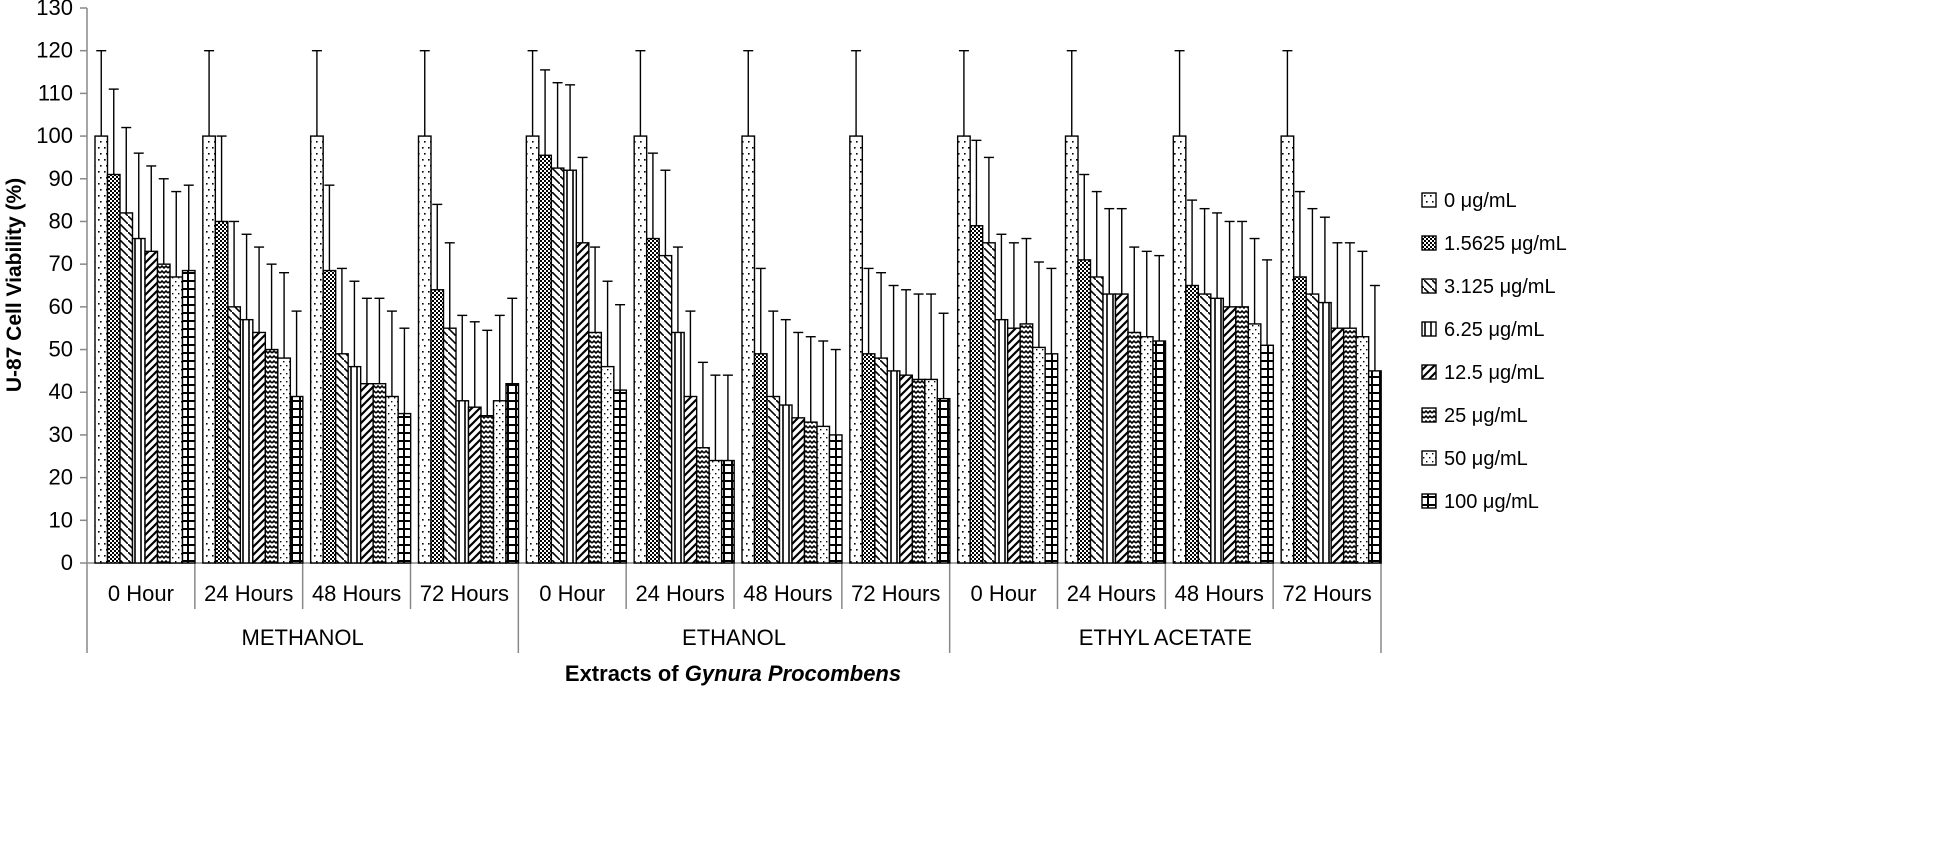  Describe the element at coordinates (61, 434) in the screenshot. I see `y-tick-label: 30` at that location.